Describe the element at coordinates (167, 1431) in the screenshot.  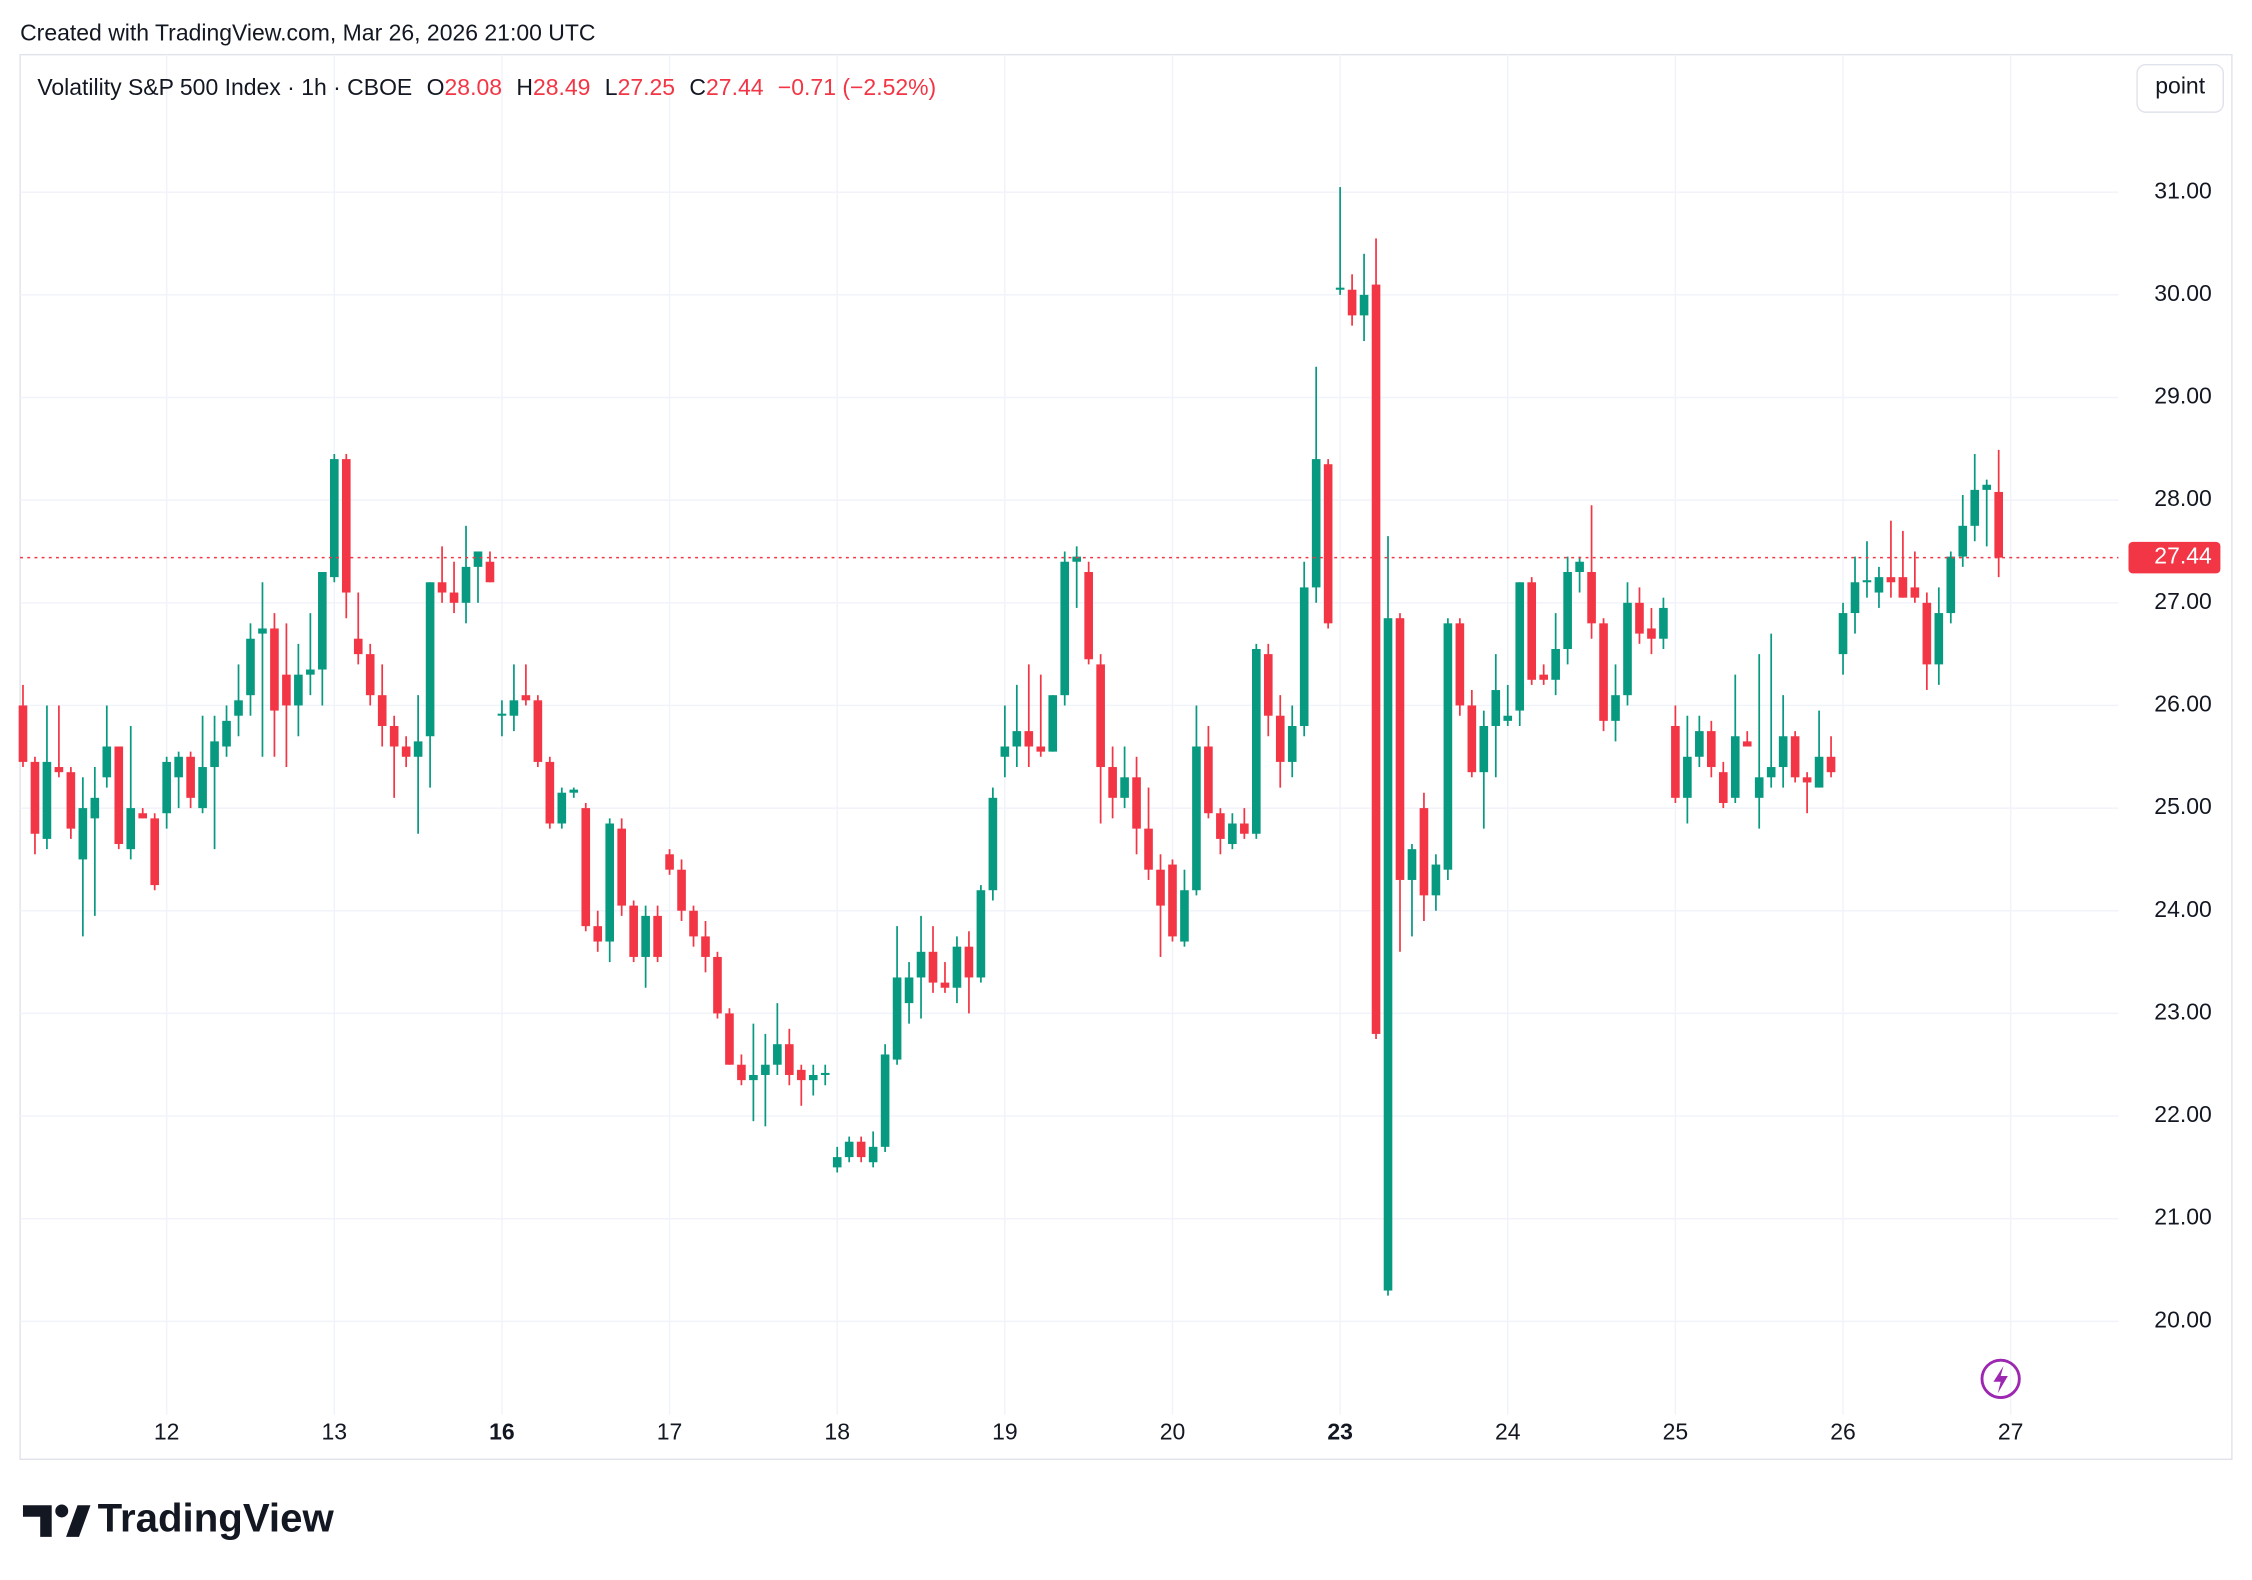
I see `x-tick-label: 12` at that location.